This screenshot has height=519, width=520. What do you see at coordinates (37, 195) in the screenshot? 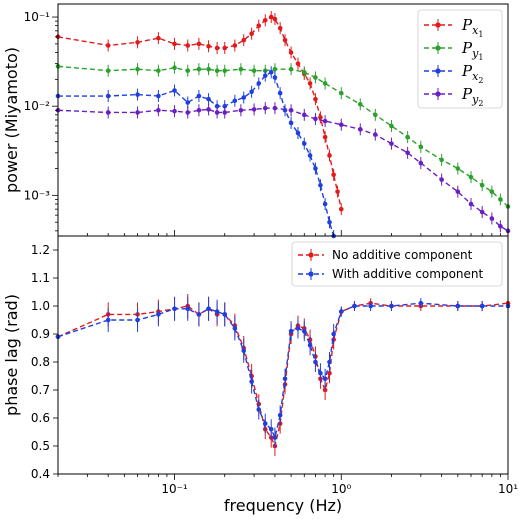
I see `y-tick-label: 10⁻³` at bounding box center [37, 195].